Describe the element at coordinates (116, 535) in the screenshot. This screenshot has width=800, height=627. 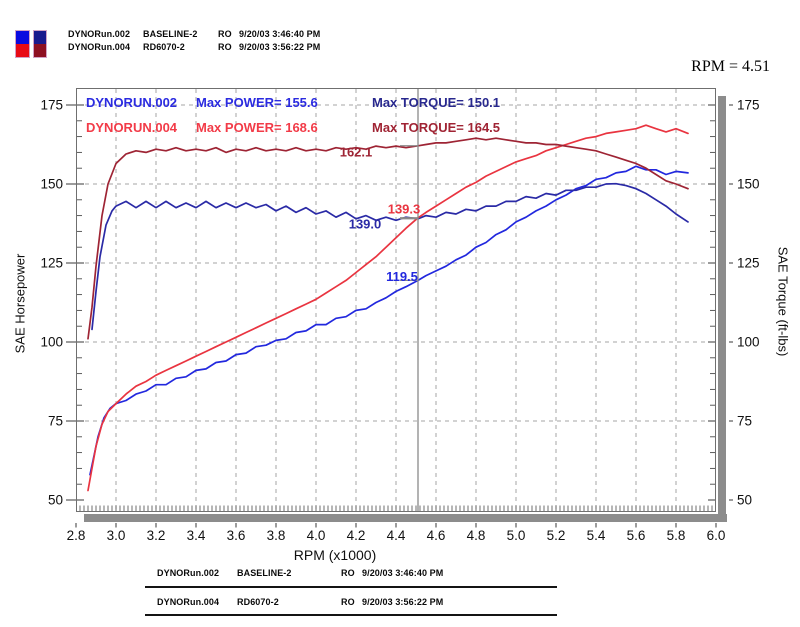
I see `x-tick-label: 3.0` at that location.